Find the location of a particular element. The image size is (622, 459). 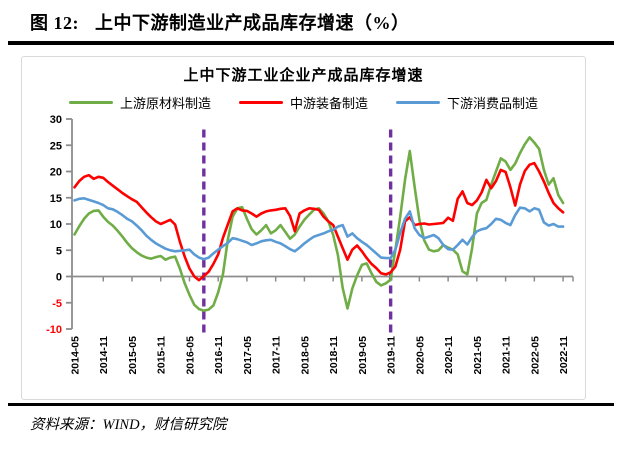

svg-text: 2022-05 is located at coordinates (535, 355).